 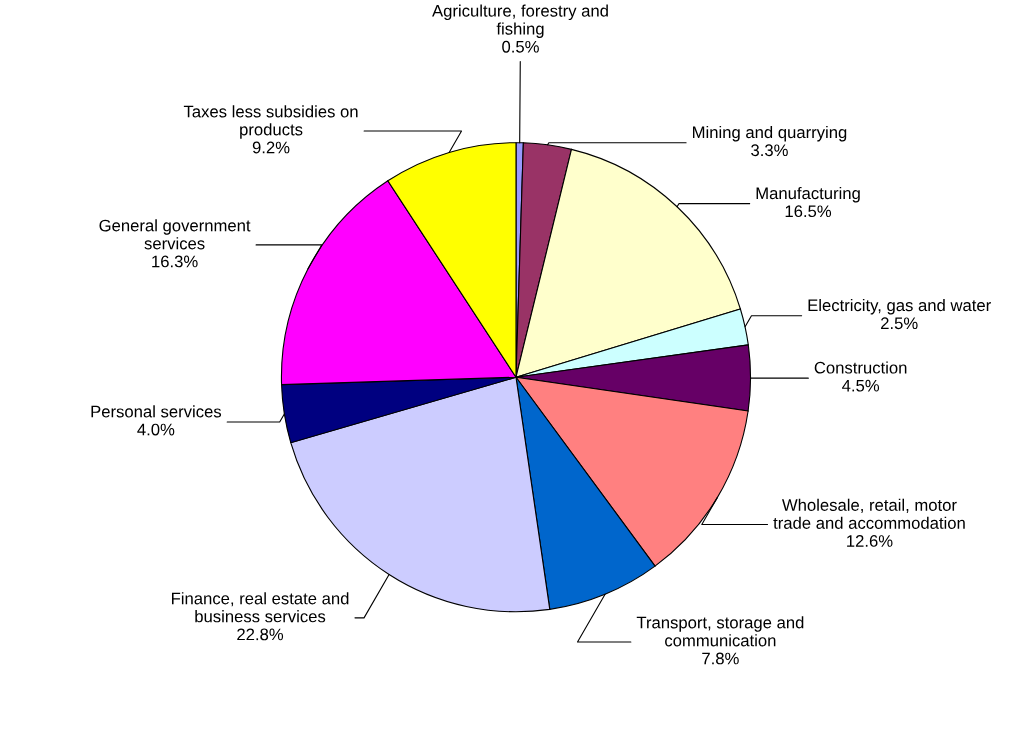 What do you see at coordinates (520, 46) in the screenshot?
I see `data-label: 0.5%` at bounding box center [520, 46].